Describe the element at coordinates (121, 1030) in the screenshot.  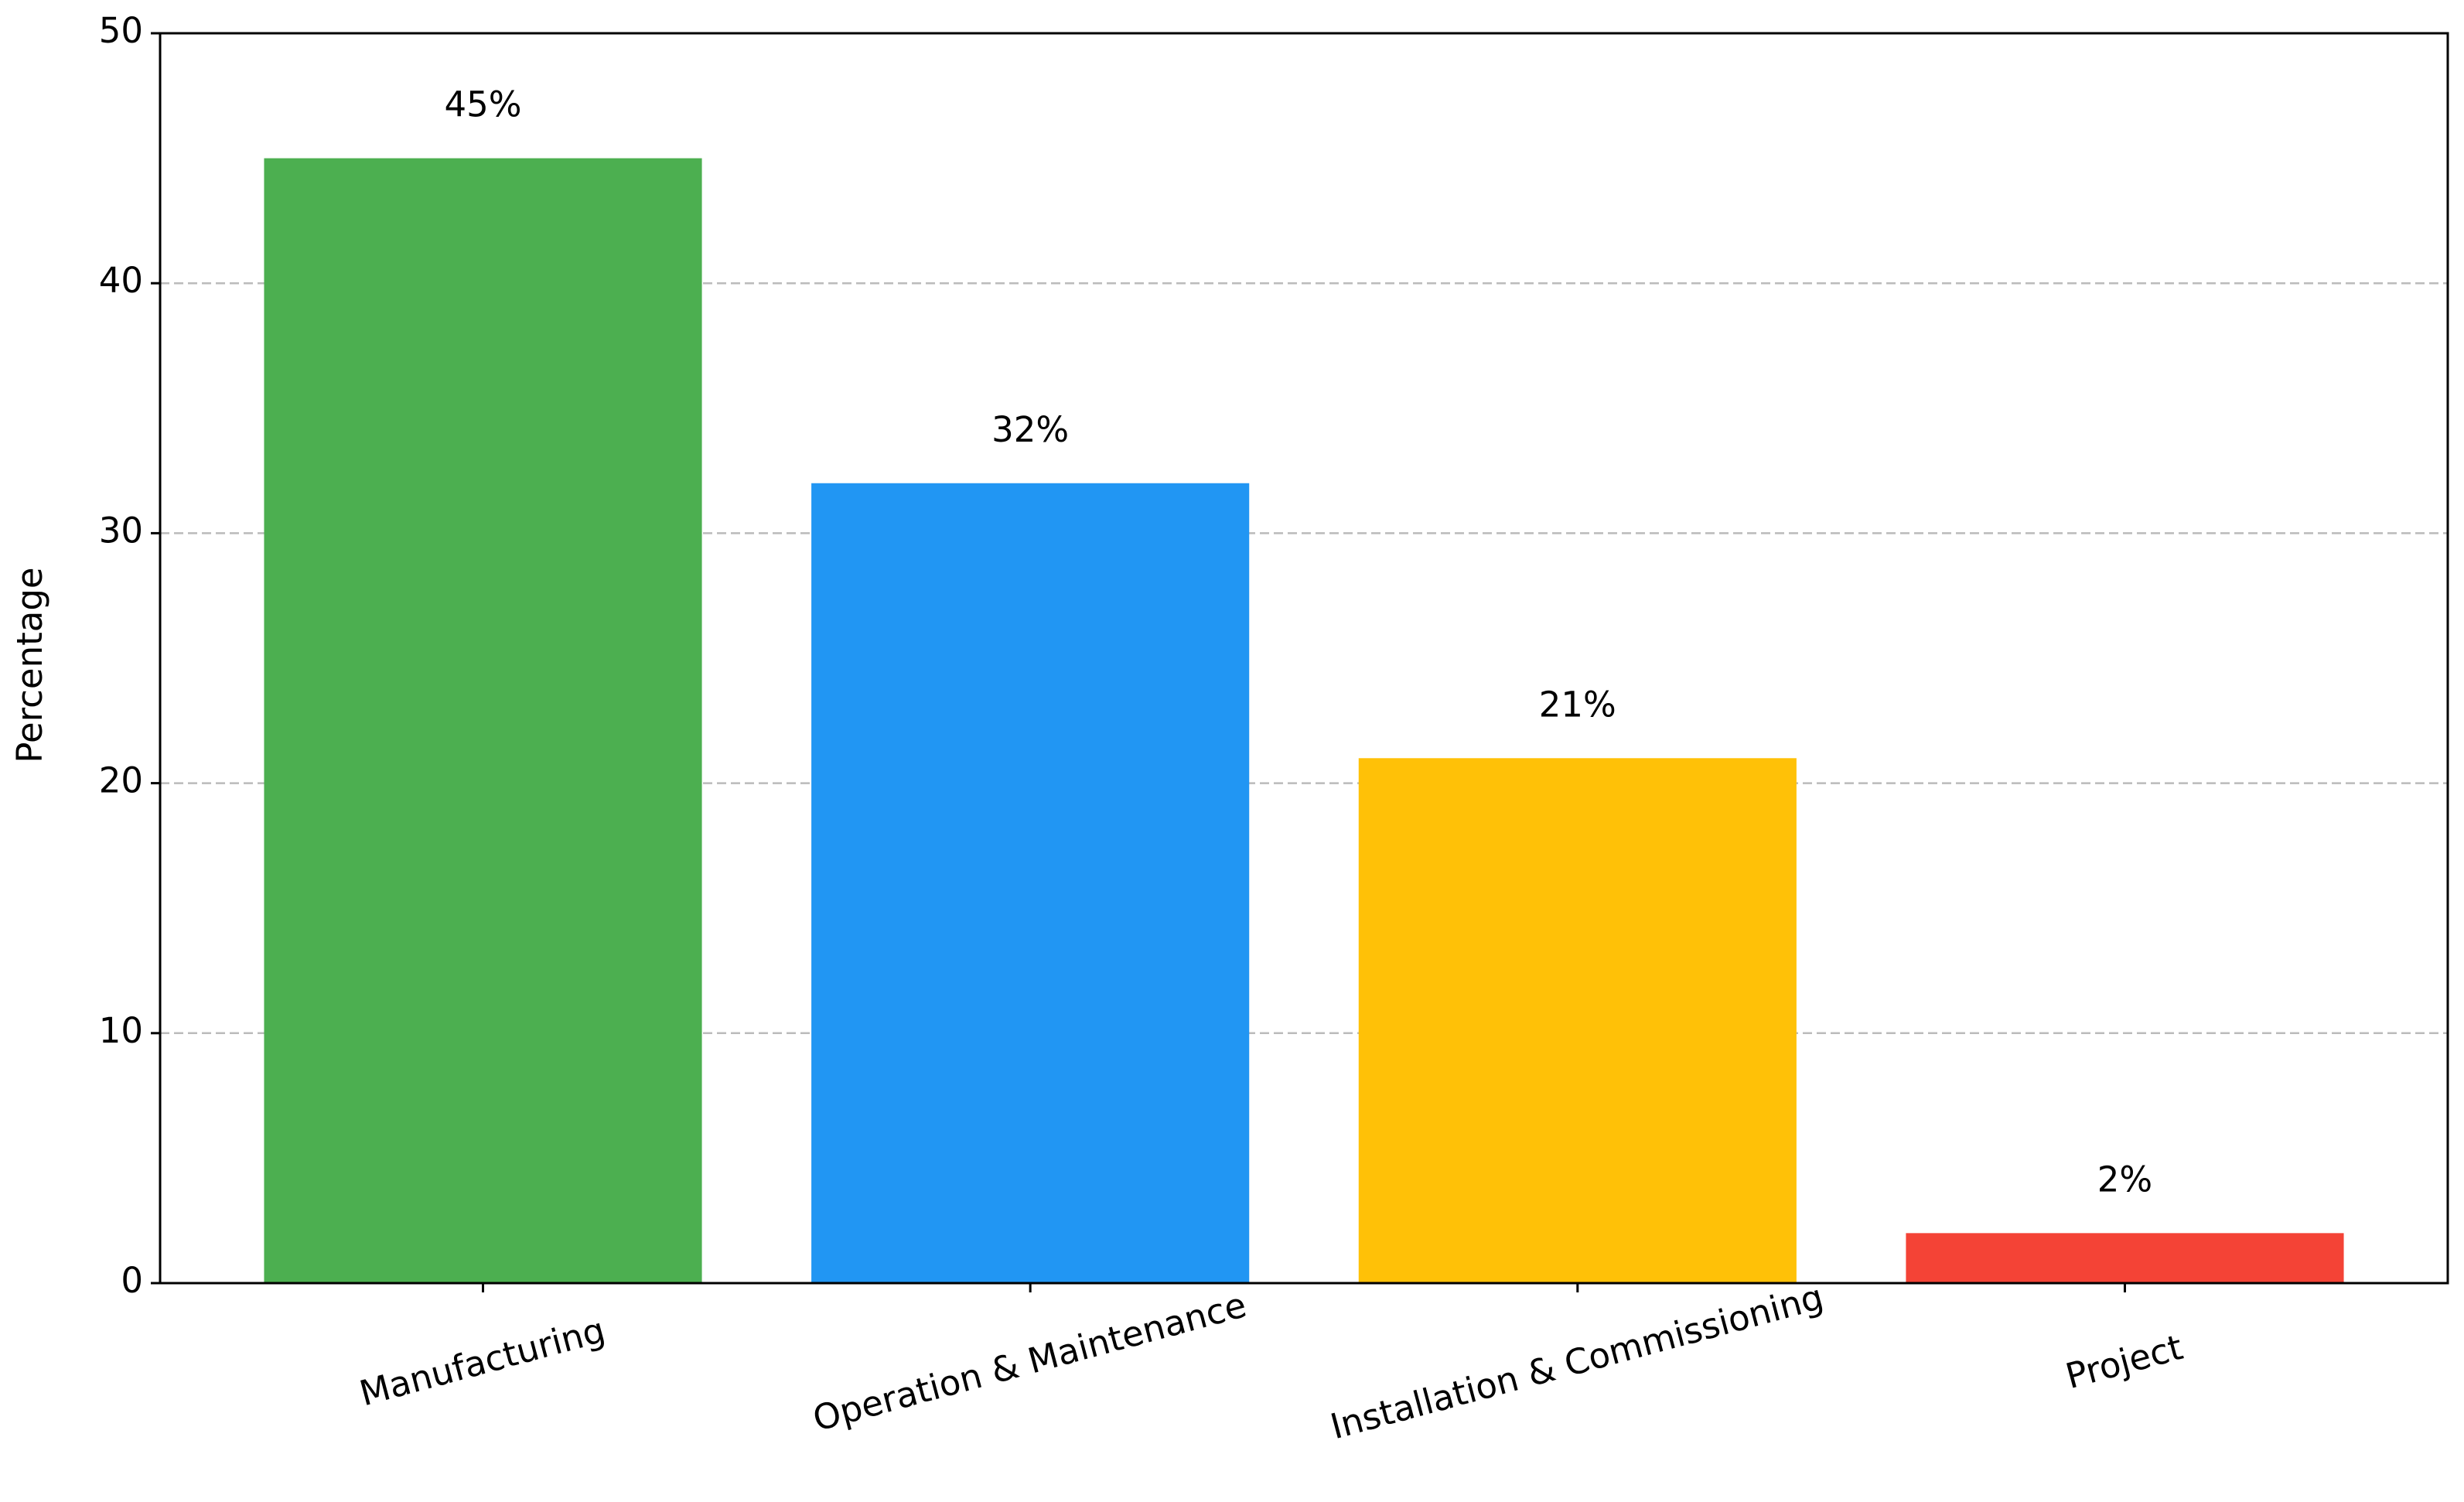
I see `y-tick-label: 10` at that location.